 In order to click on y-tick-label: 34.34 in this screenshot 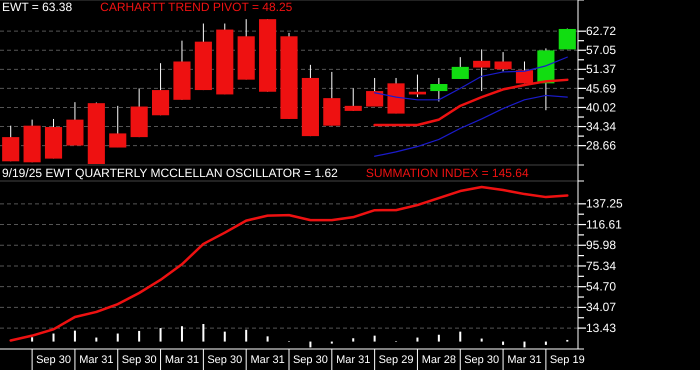, I will do `click(601, 126)`.